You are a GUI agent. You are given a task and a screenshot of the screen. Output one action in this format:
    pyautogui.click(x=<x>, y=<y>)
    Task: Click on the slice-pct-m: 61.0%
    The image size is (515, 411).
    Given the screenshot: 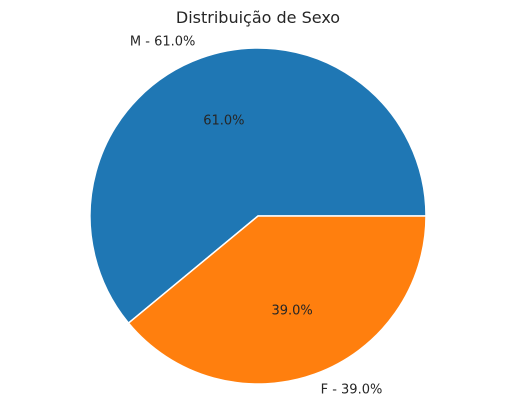 What is the action you would take?
    pyautogui.click(x=223, y=121)
    